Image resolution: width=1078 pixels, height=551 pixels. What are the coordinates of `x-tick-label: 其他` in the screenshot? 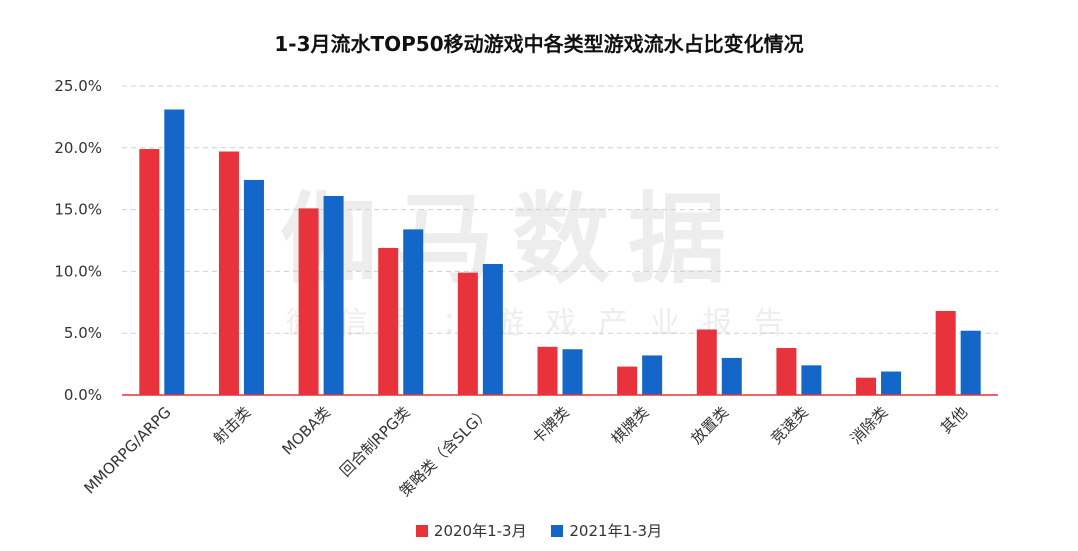 It's located at (954, 420).